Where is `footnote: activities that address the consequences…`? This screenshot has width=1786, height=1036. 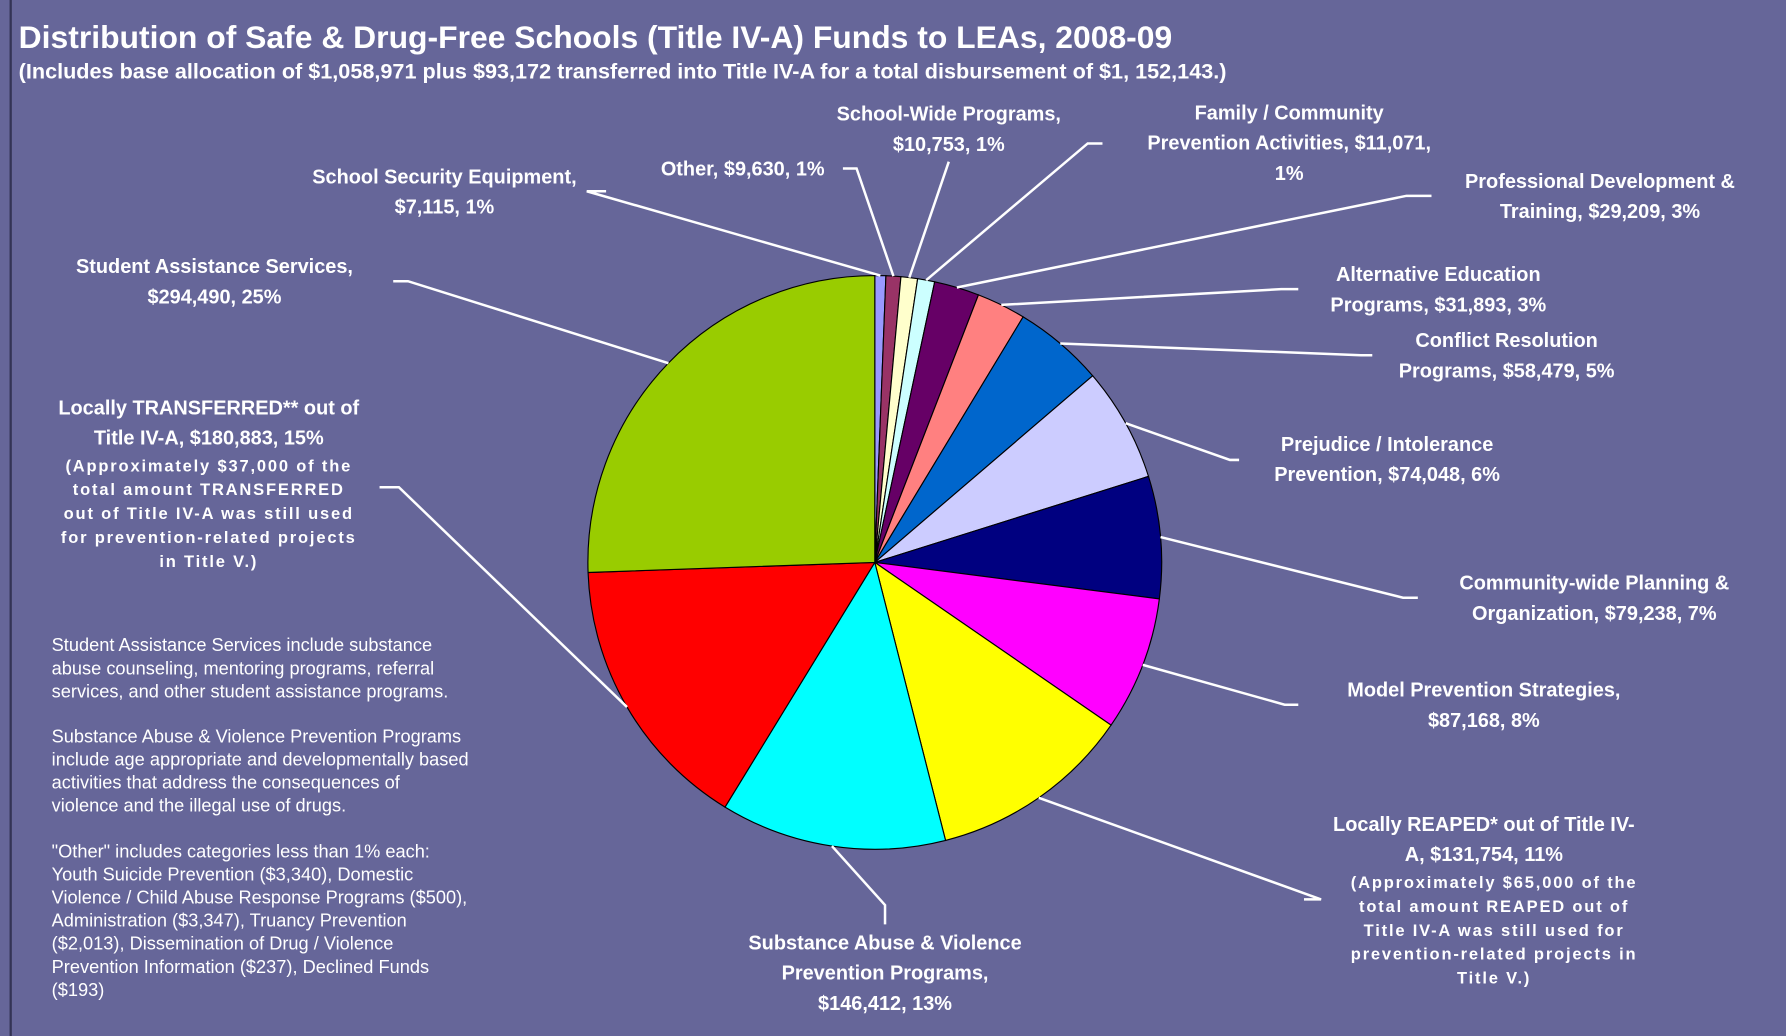 footnote: activities that address the consequences… is located at coordinates (226, 782).